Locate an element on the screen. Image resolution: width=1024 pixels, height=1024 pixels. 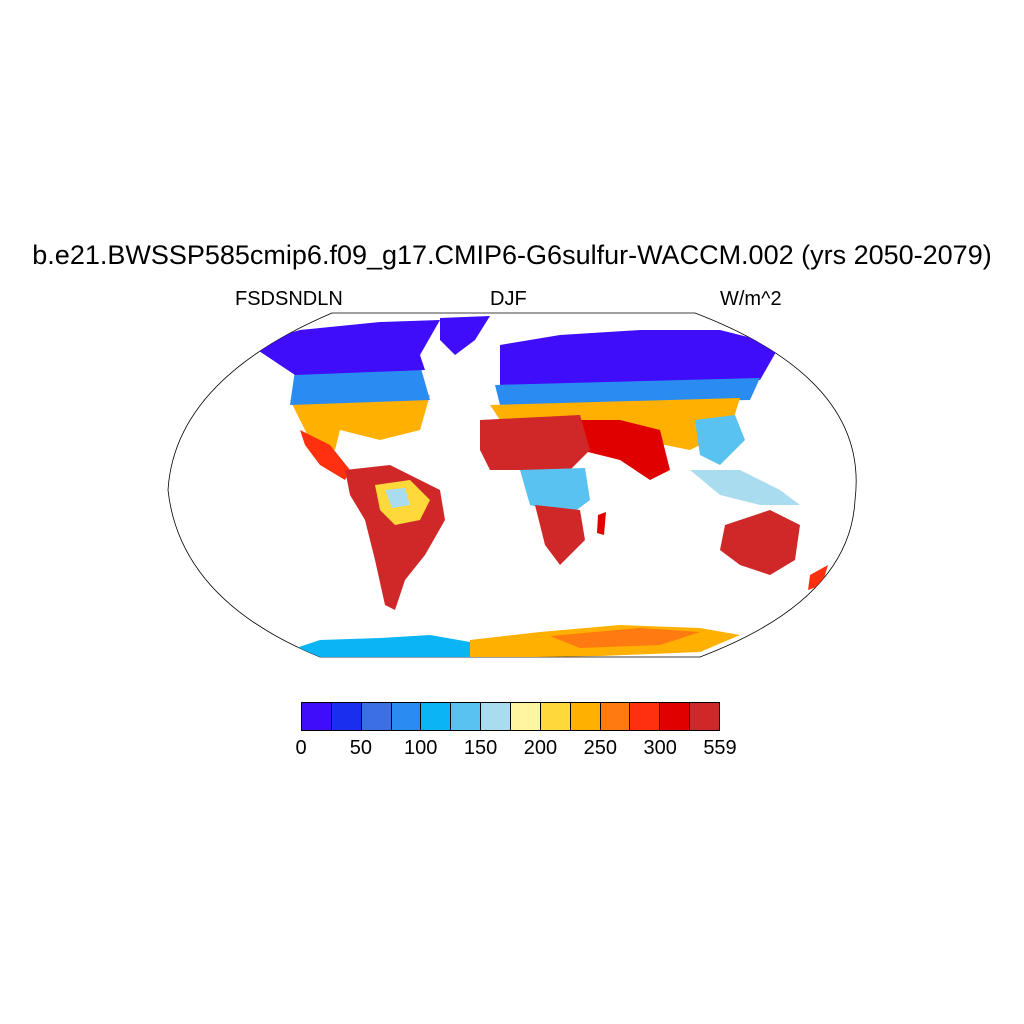
africa-center is located at coordinates (555, 491).